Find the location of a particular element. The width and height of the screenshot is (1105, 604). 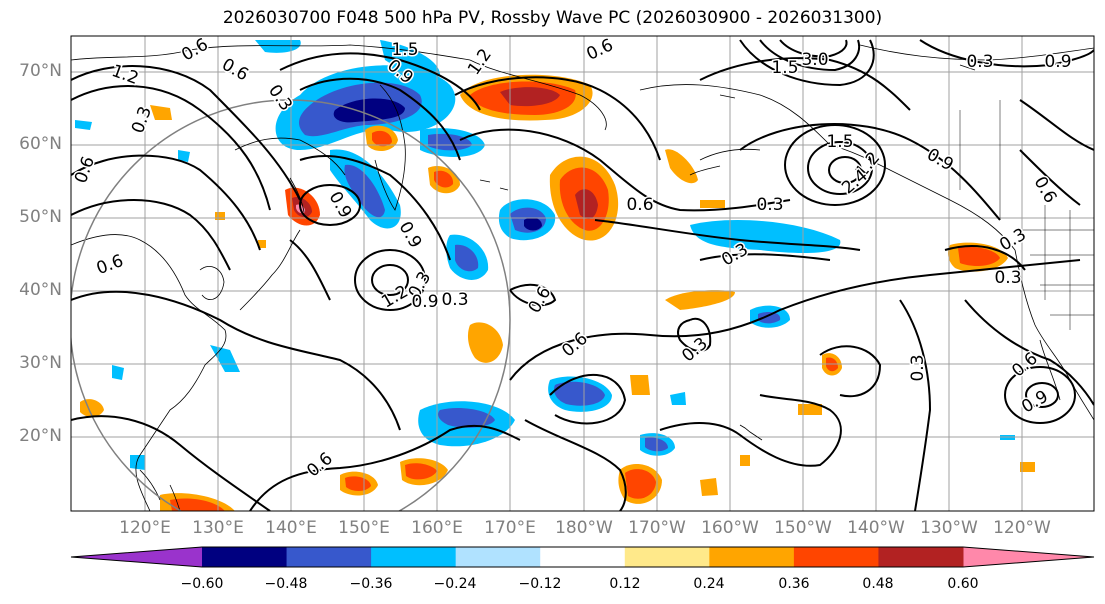

lon-label: 150°W is located at coordinates (803, 528).